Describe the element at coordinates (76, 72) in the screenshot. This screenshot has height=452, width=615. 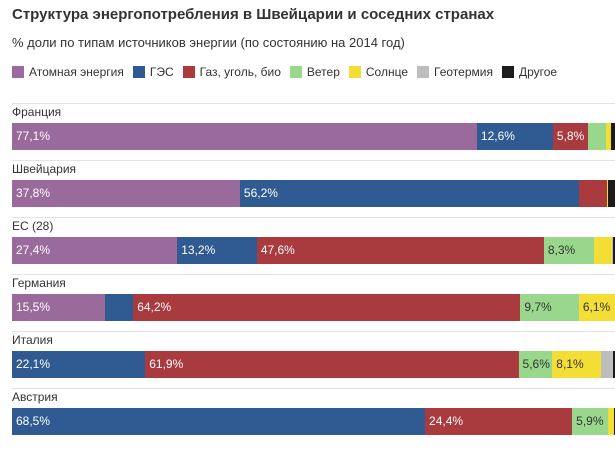
I see `legend-label: Атомная энергия` at that location.